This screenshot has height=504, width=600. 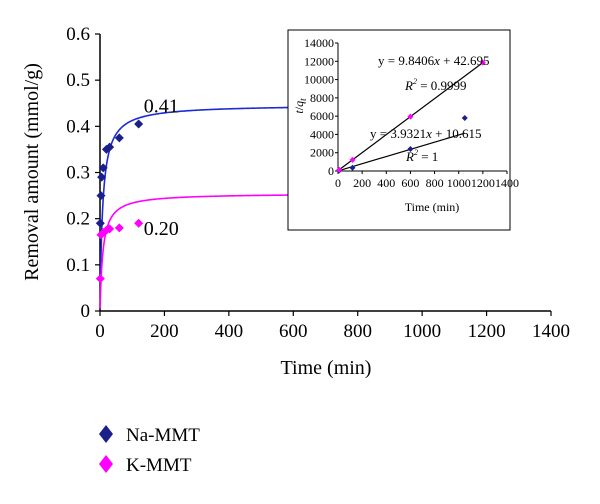 I want to click on inset-equation-na-mmt: y = 3.9321x + 10.615, so click(x=425, y=133).